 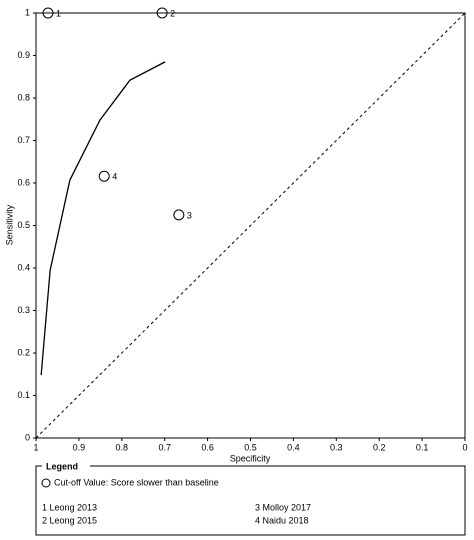 I want to click on x-tick-label: 0.4, so click(x=293, y=447).